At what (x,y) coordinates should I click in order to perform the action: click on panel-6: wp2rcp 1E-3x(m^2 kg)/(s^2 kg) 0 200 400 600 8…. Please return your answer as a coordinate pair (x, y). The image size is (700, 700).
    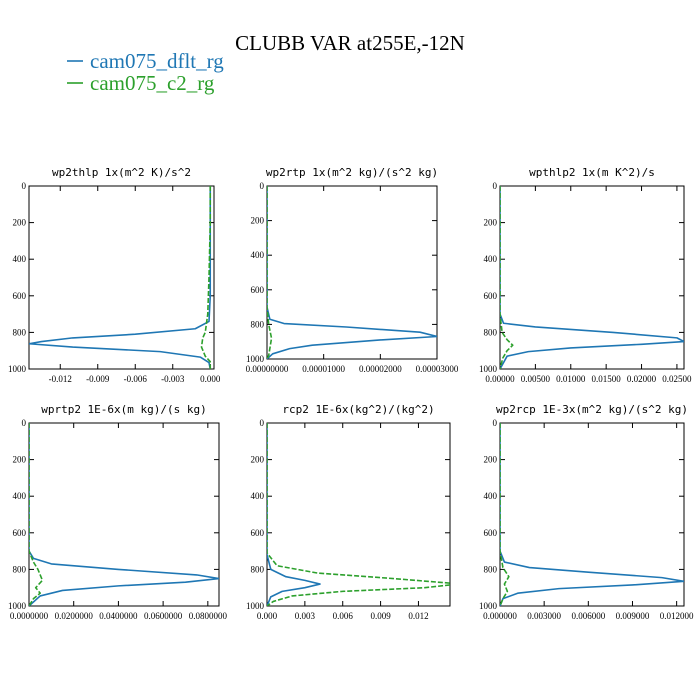
    Looking at the image, I should click on (586, 512).